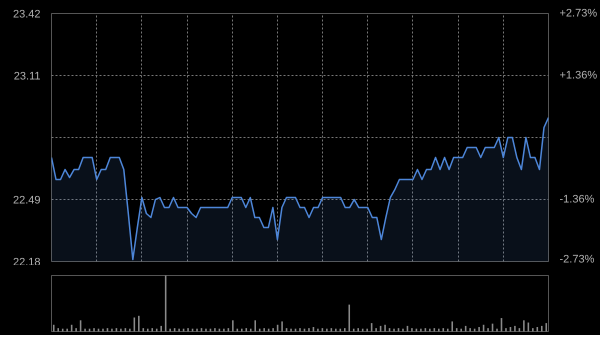 This screenshot has width=600, height=337. What do you see at coordinates (26, 14) in the screenshot?
I see `y-tick-label: 23.42` at bounding box center [26, 14].